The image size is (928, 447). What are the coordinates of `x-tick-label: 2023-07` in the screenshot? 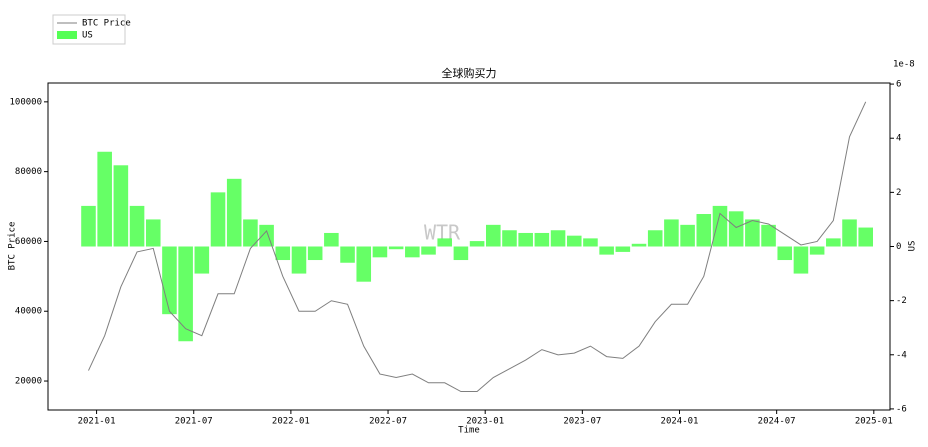 It's located at (582, 422).